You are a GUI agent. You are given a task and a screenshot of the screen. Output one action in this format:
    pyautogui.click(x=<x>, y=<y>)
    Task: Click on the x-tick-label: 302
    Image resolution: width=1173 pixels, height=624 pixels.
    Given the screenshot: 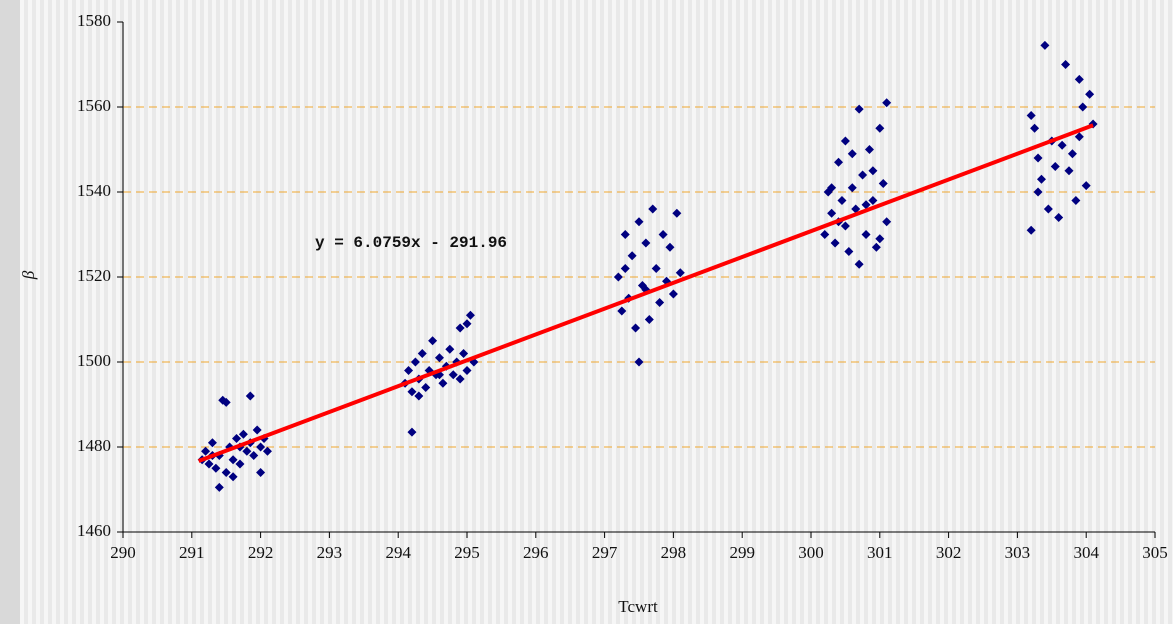 What is the action you would take?
    pyautogui.click(x=949, y=552)
    